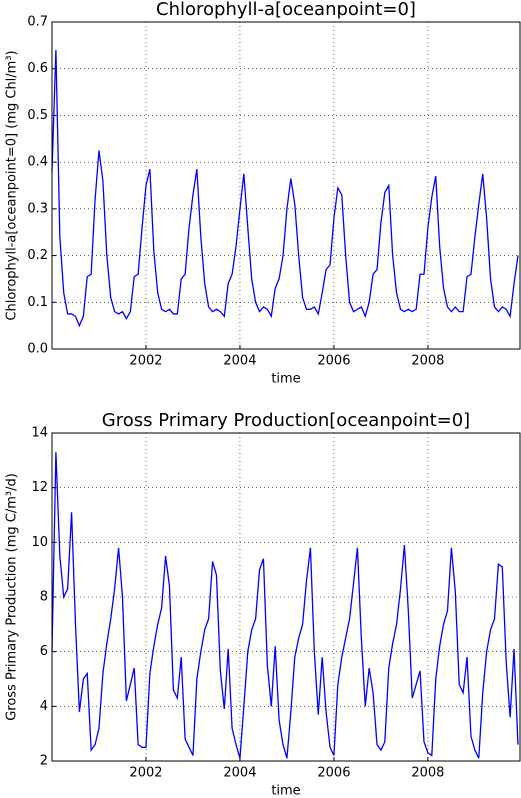  I want to click on y-tick-label: 8, so click(44, 597).